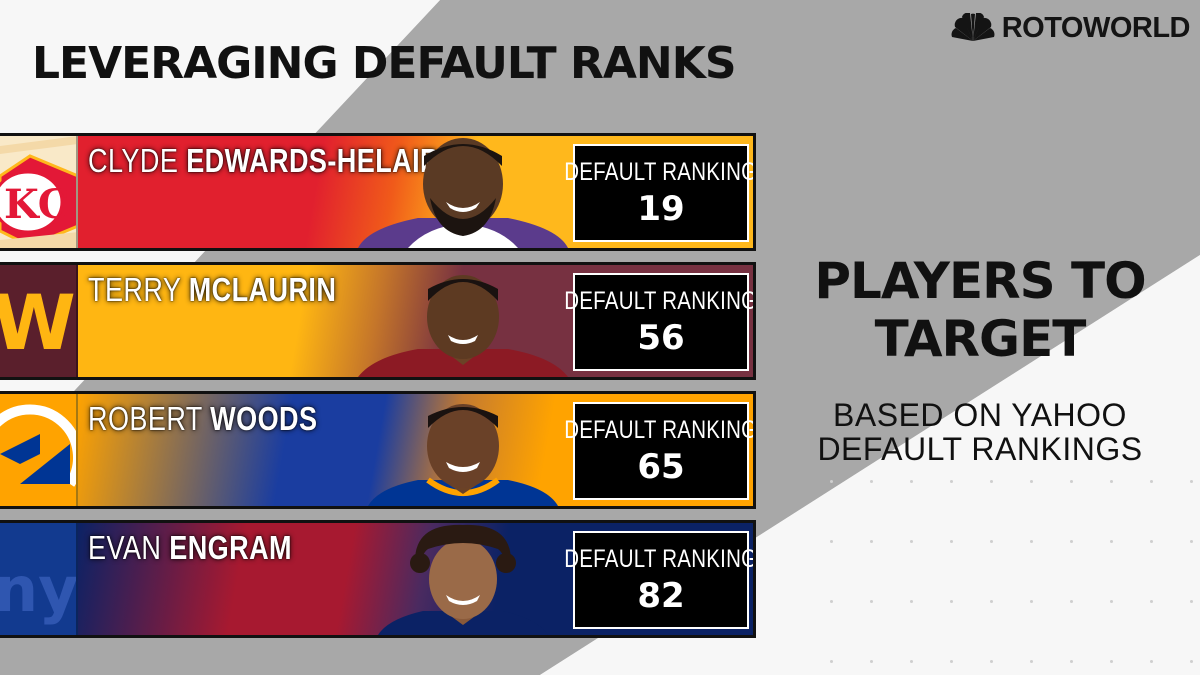 The image size is (1200, 675). What do you see at coordinates (980, 281) in the screenshot?
I see `side-heading-line1: PLAYERS TO` at bounding box center [980, 281].